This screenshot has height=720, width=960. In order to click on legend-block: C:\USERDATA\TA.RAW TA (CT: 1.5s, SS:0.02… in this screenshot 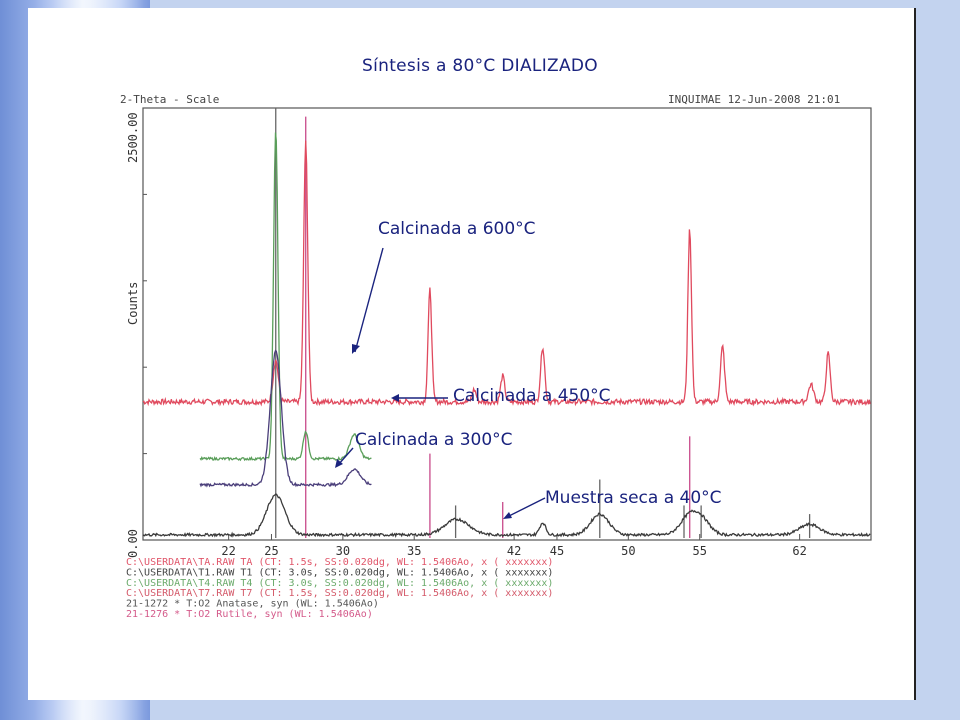, I will do `click(339, 588)`.